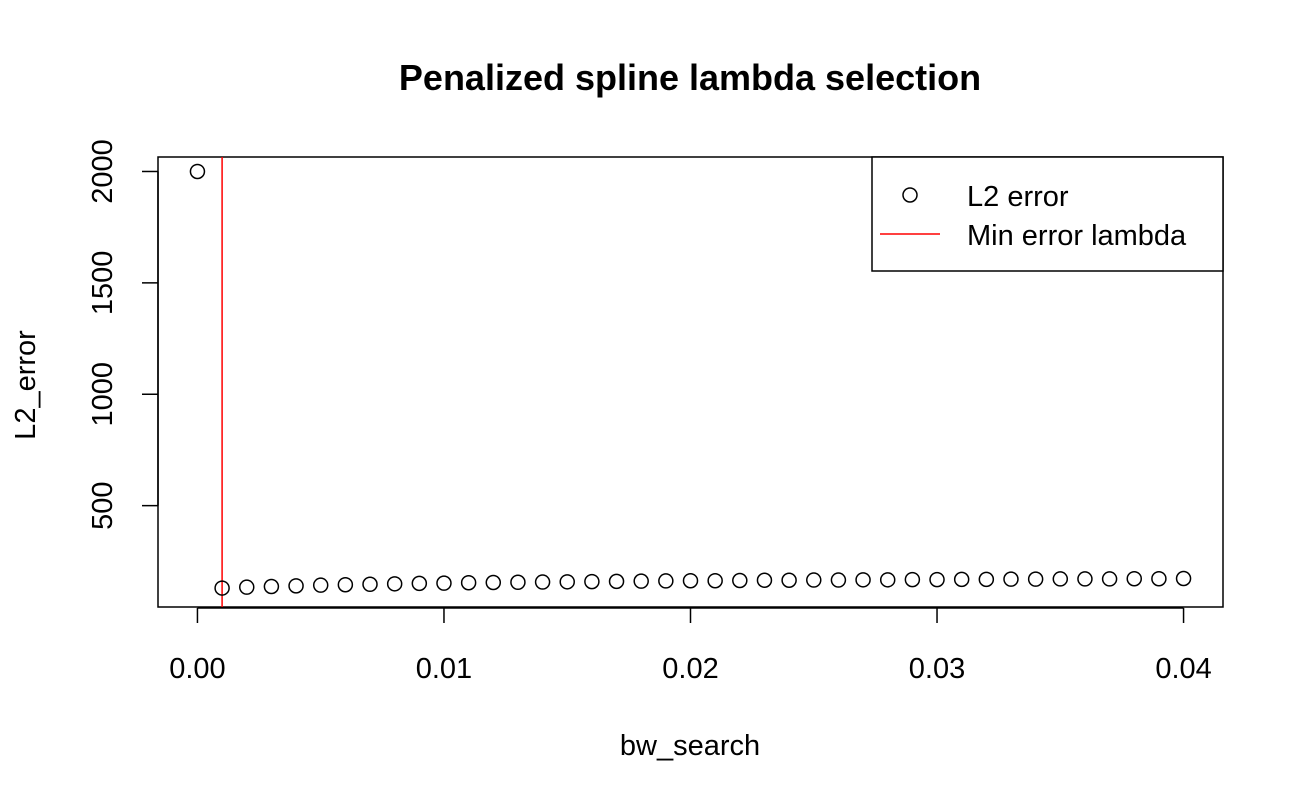  I want to click on legend-marker-l2-error, so click(910, 195).